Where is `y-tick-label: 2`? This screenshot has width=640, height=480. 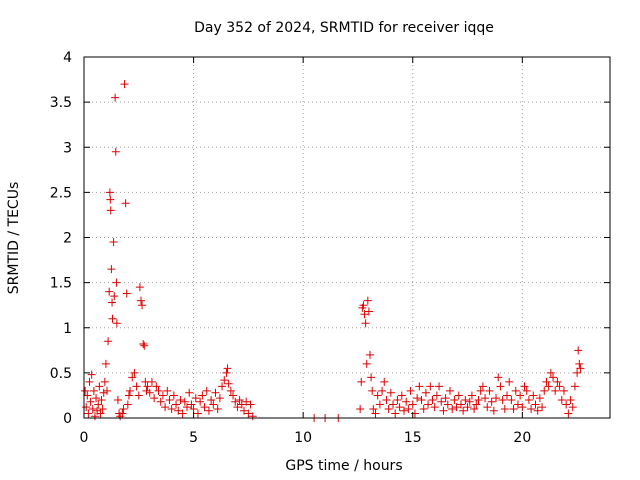
y-tick-label: 2 is located at coordinates (67, 239).